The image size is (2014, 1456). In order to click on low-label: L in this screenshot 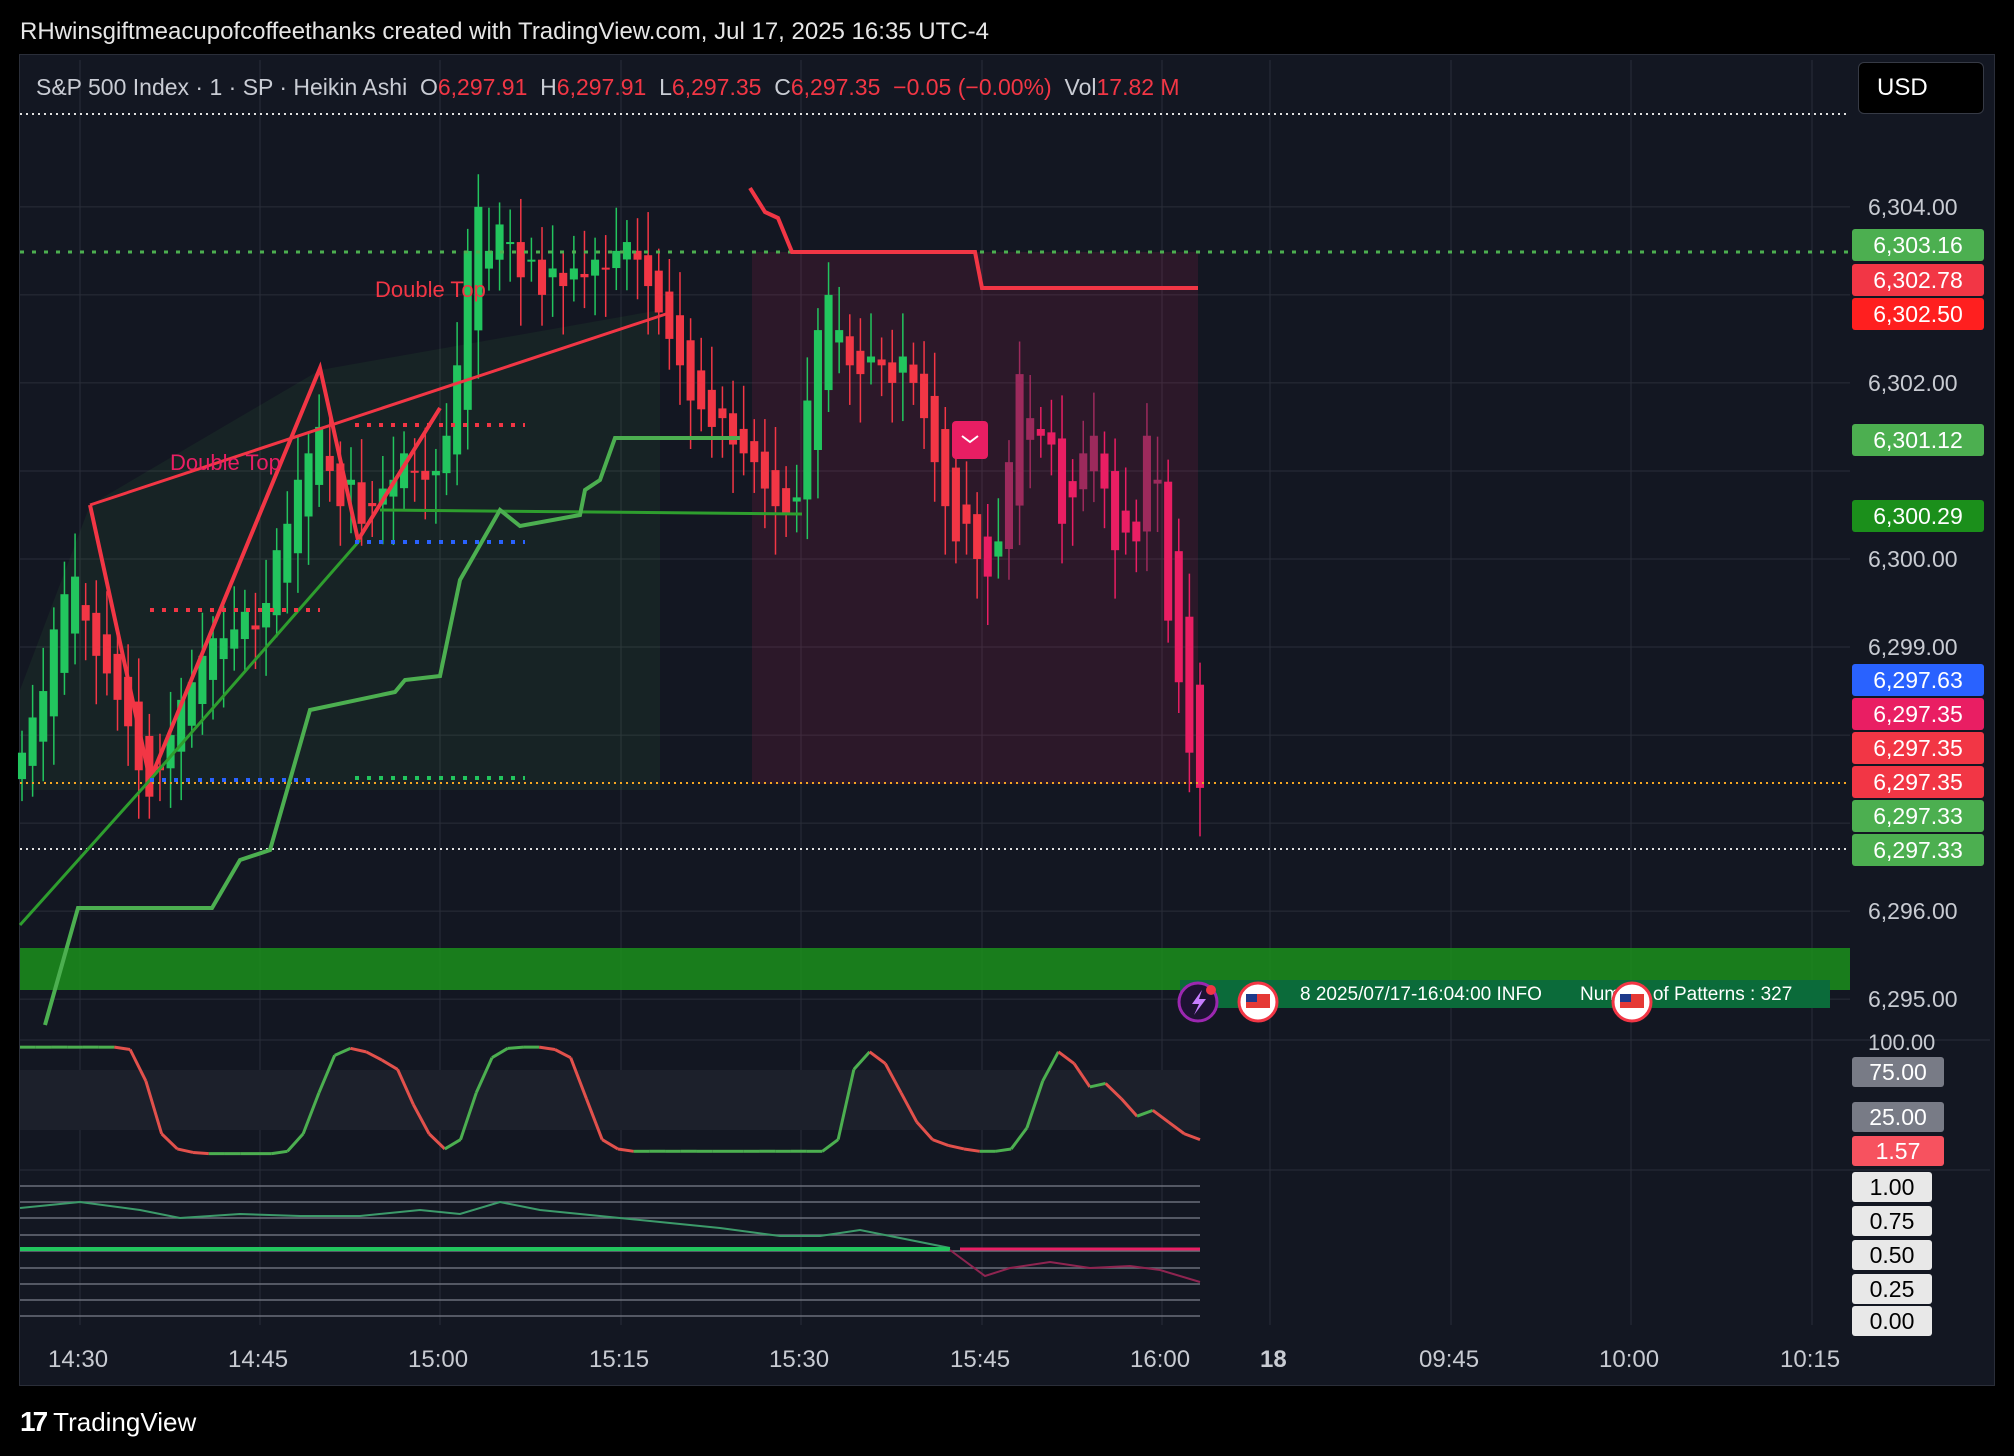, I will do `click(665, 87)`.